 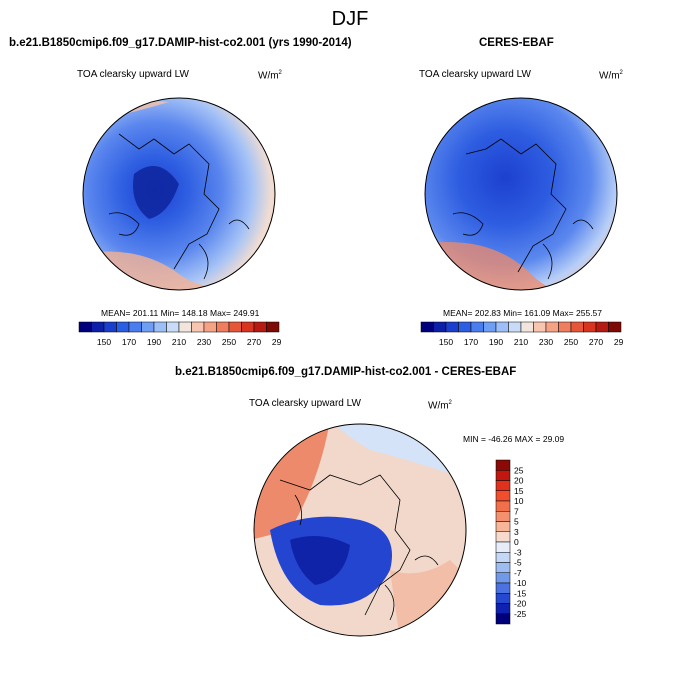 What do you see at coordinates (129, 342) in the screenshot?
I see `cb1-tick-label: 170` at bounding box center [129, 342].